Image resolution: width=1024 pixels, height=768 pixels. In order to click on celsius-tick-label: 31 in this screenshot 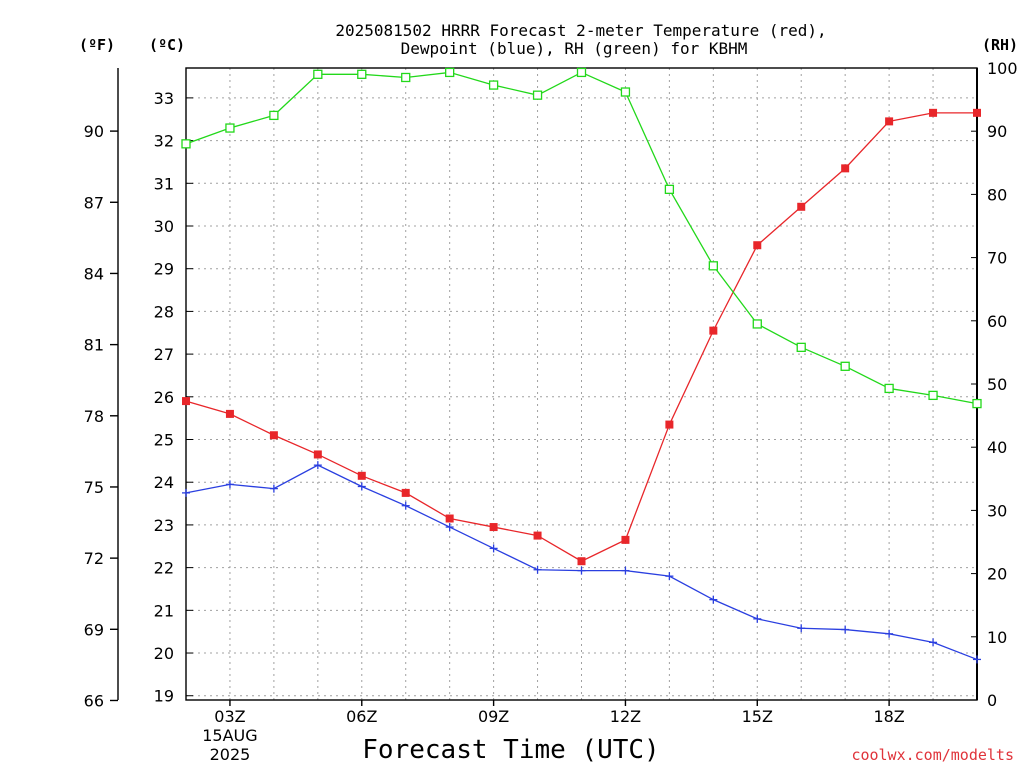, I will do `click(164, 183)`.